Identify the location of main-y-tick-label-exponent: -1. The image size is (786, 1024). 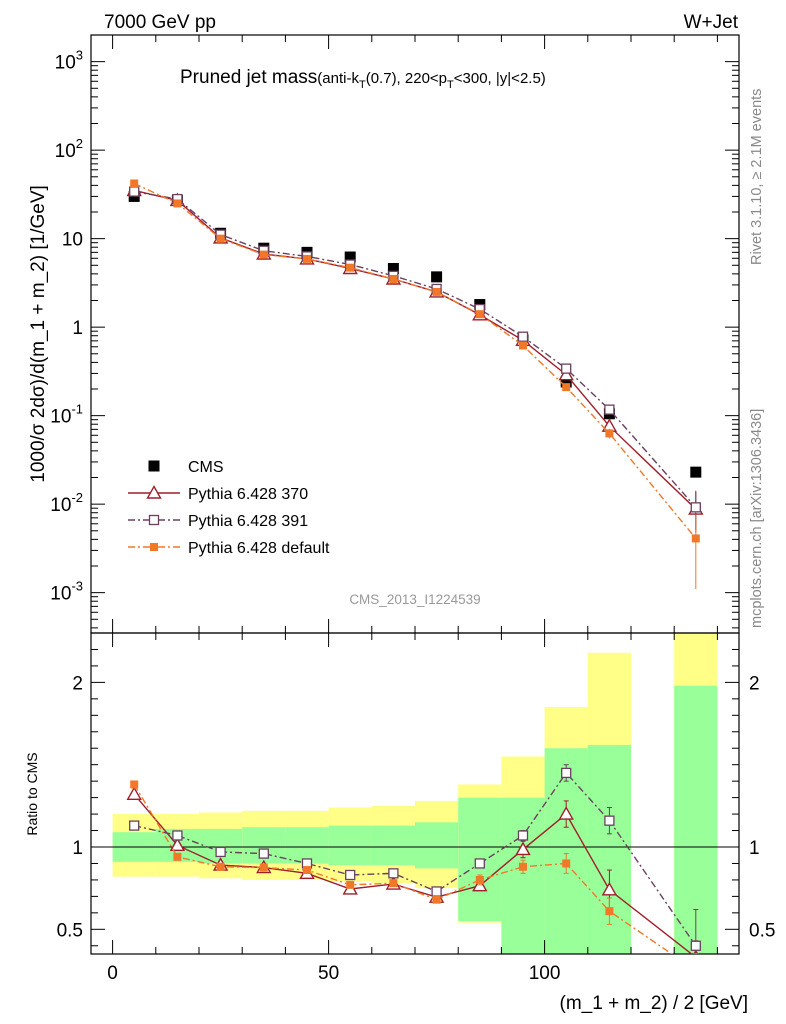
(77, 409).